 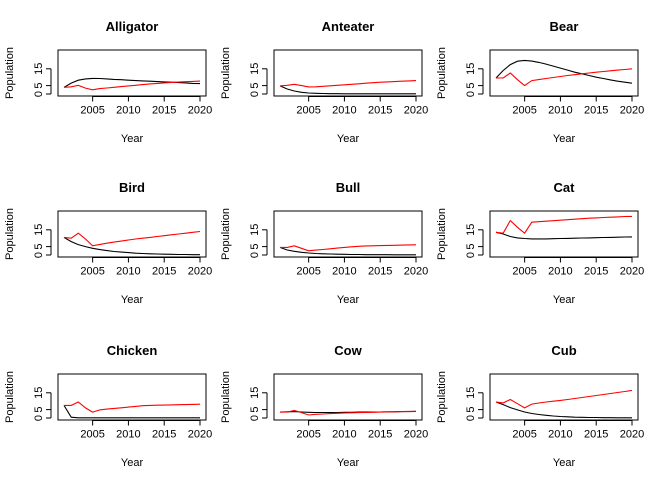 I want to click on panel-title: Alligator, so click(x=132, y=26).